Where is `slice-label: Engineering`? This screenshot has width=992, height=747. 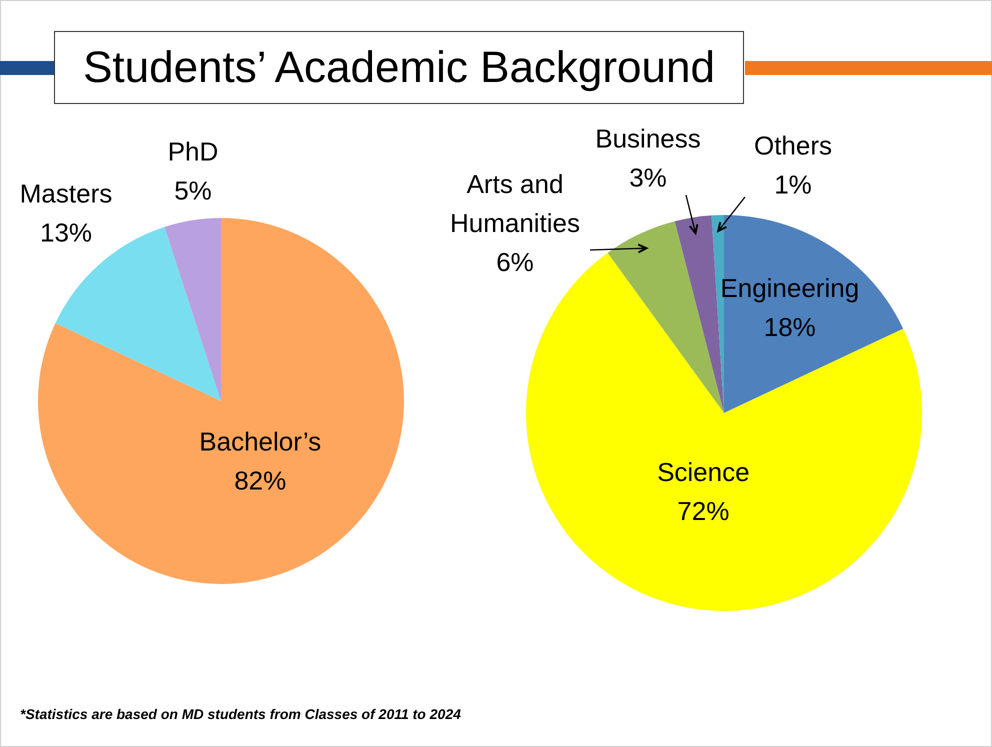 slice-label: Engineering is located at coordinates (790, 288).